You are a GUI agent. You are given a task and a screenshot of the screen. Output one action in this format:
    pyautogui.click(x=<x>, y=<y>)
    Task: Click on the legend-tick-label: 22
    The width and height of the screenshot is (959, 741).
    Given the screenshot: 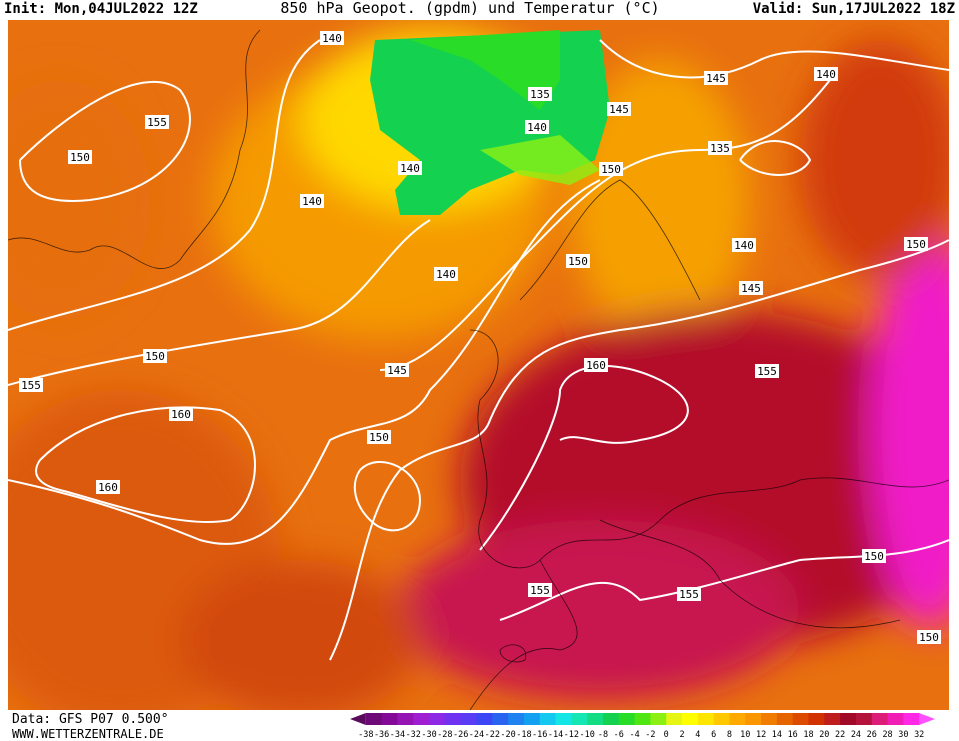 What is the action you would take?
    pyautogui.click(x=840, y=735)
    